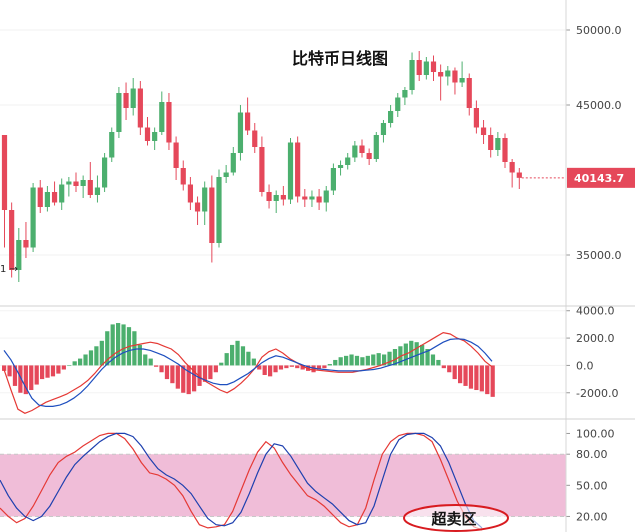 This screenshot has height=532, width=635. I want to click on y-tick-label: 50.00, so click(592, 485).